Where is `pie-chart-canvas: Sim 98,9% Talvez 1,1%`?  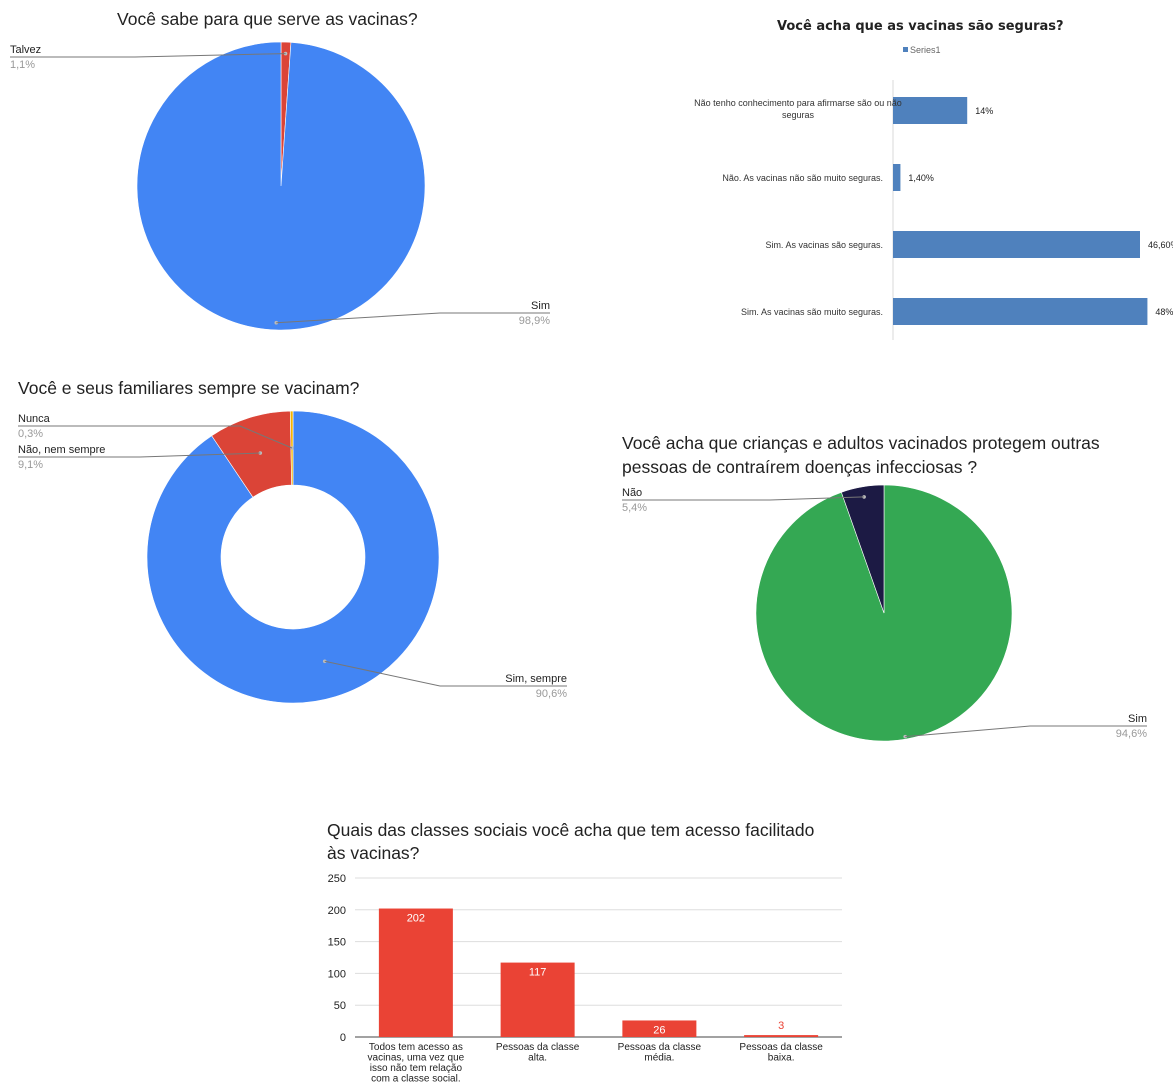 pie-chart-canvas: Sim 98,9% Talvez 1,1% is located at coordinates (280, 170).